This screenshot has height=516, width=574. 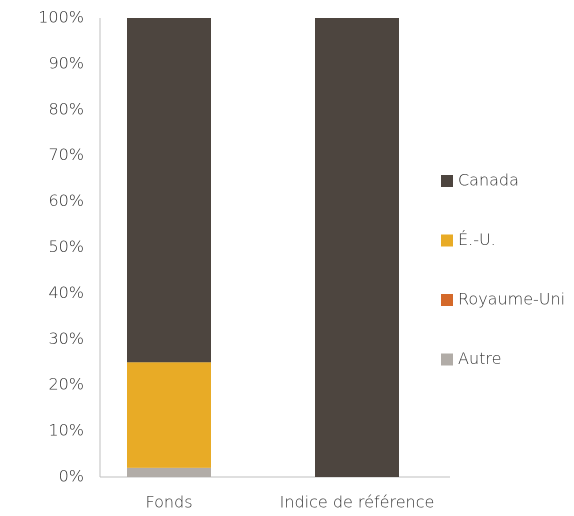 I want to click on y-tick-label: 0%, so click(x=71, y=476).